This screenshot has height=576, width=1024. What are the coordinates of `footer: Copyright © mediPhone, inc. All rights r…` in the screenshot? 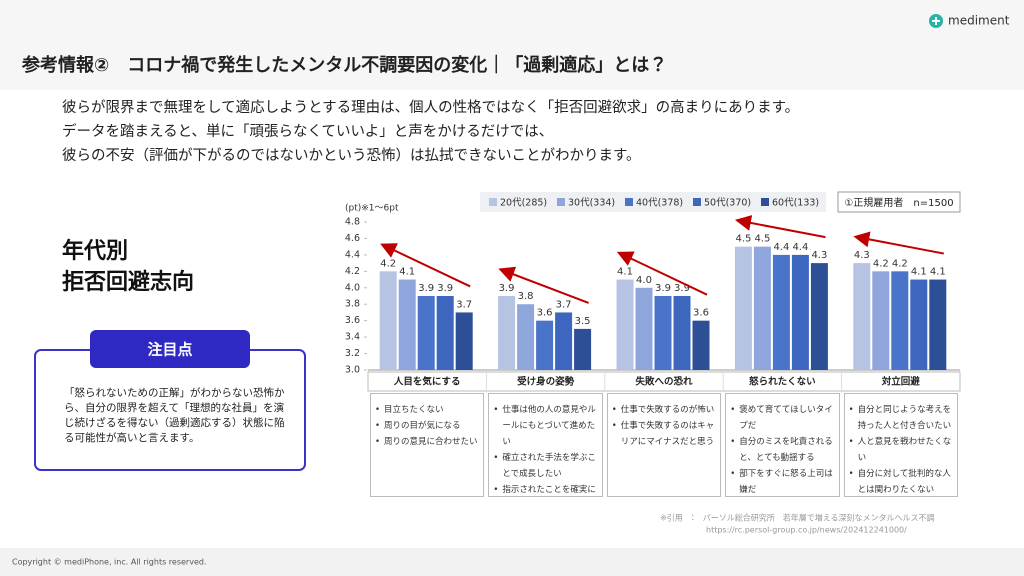 It's located at (109, 562).